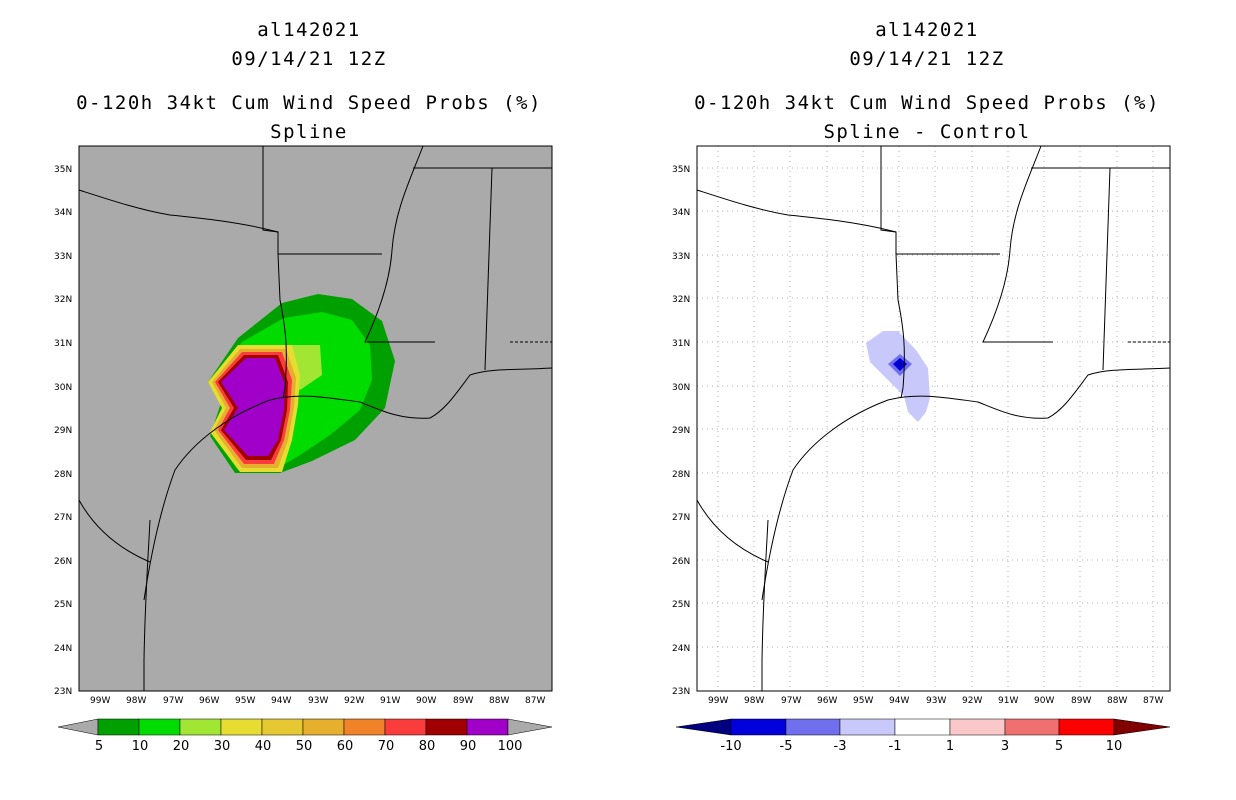 The width and height of the screenshot is (1236, 800). What do you see at coordinates (136, 701) in the screenshot?
I see `lon-label: 98W` at bounding box center [136, 701].